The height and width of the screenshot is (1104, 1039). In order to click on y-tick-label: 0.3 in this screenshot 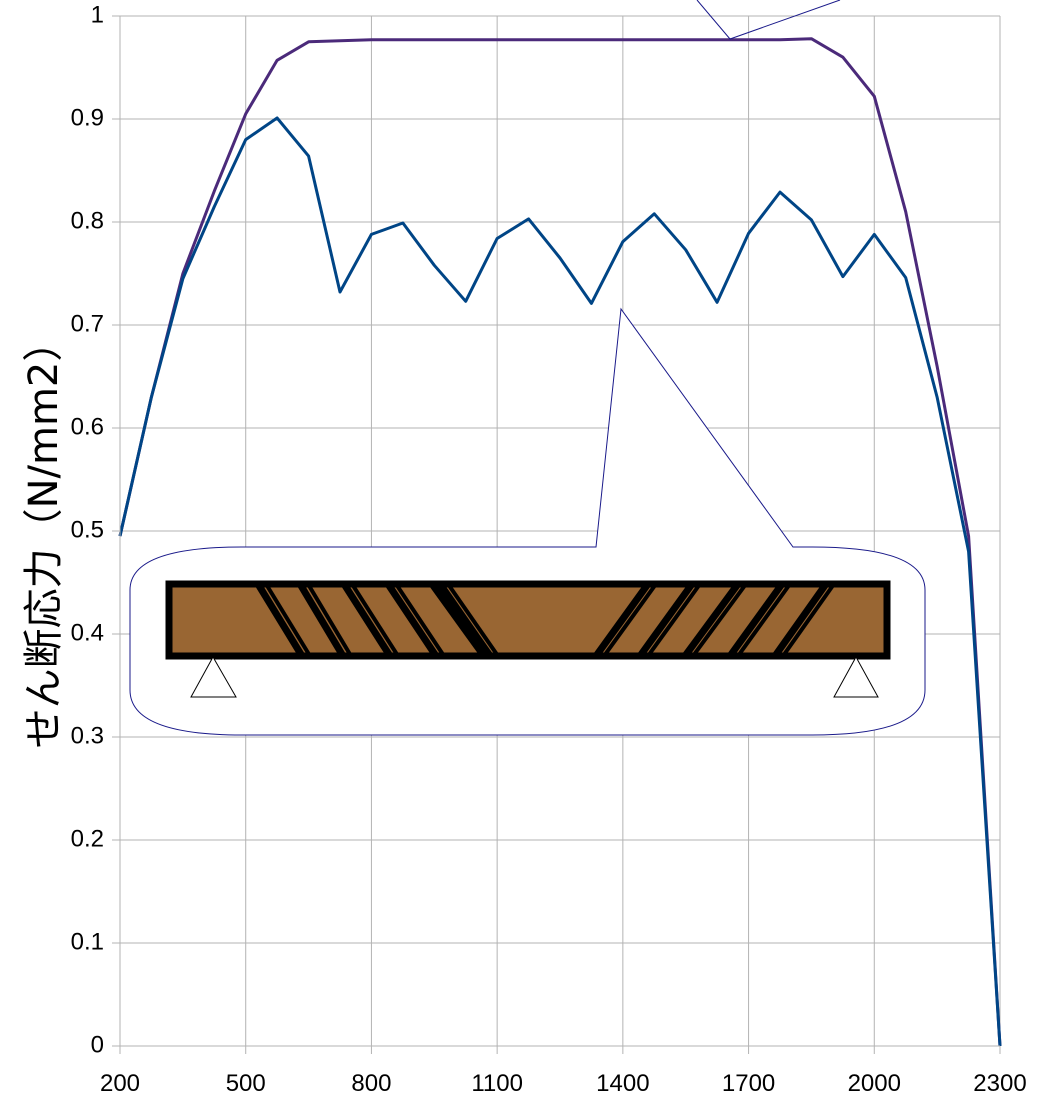, I will do `click(87, 735)`.